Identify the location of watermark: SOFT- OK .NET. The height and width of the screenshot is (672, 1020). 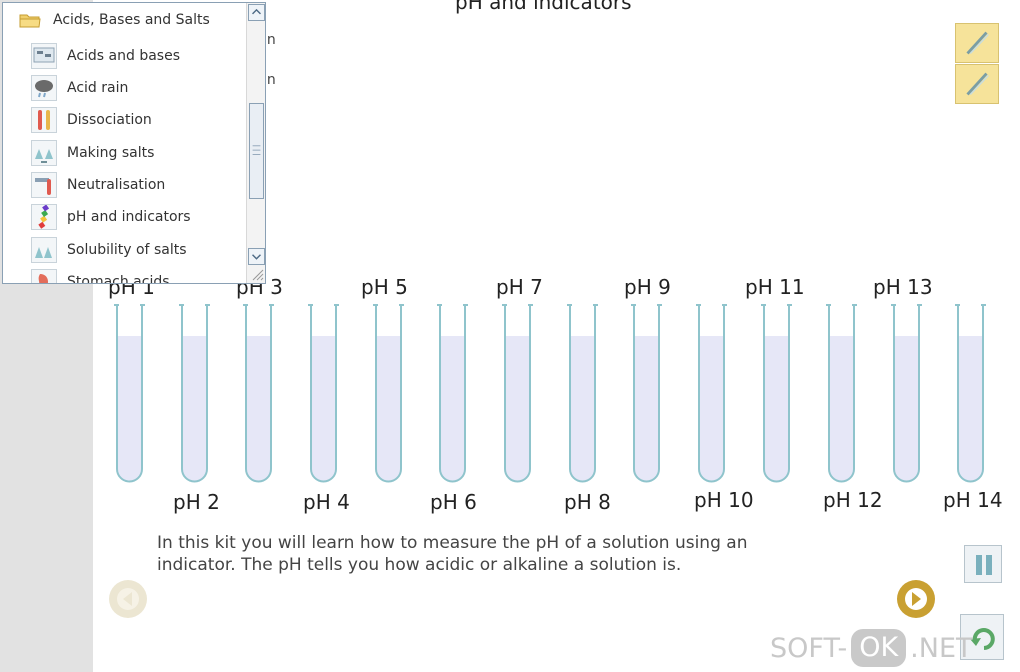
(871, 648).